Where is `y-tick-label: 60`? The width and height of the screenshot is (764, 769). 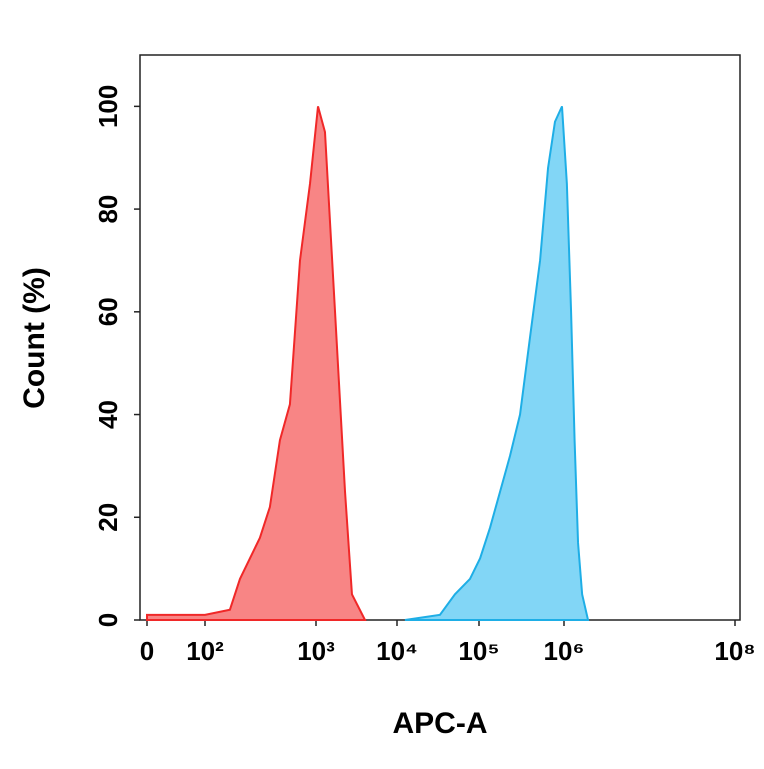
y-tick-label: 60 is located at coordinates (108, 311).